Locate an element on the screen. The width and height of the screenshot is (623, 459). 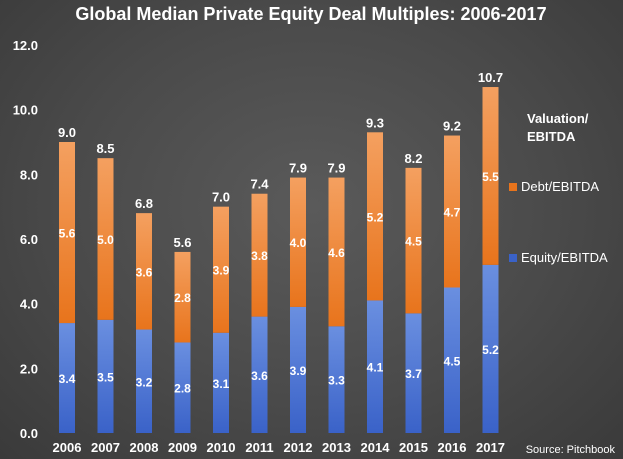
y-tick-label: 4.0 is located at coordinates (29, 304).